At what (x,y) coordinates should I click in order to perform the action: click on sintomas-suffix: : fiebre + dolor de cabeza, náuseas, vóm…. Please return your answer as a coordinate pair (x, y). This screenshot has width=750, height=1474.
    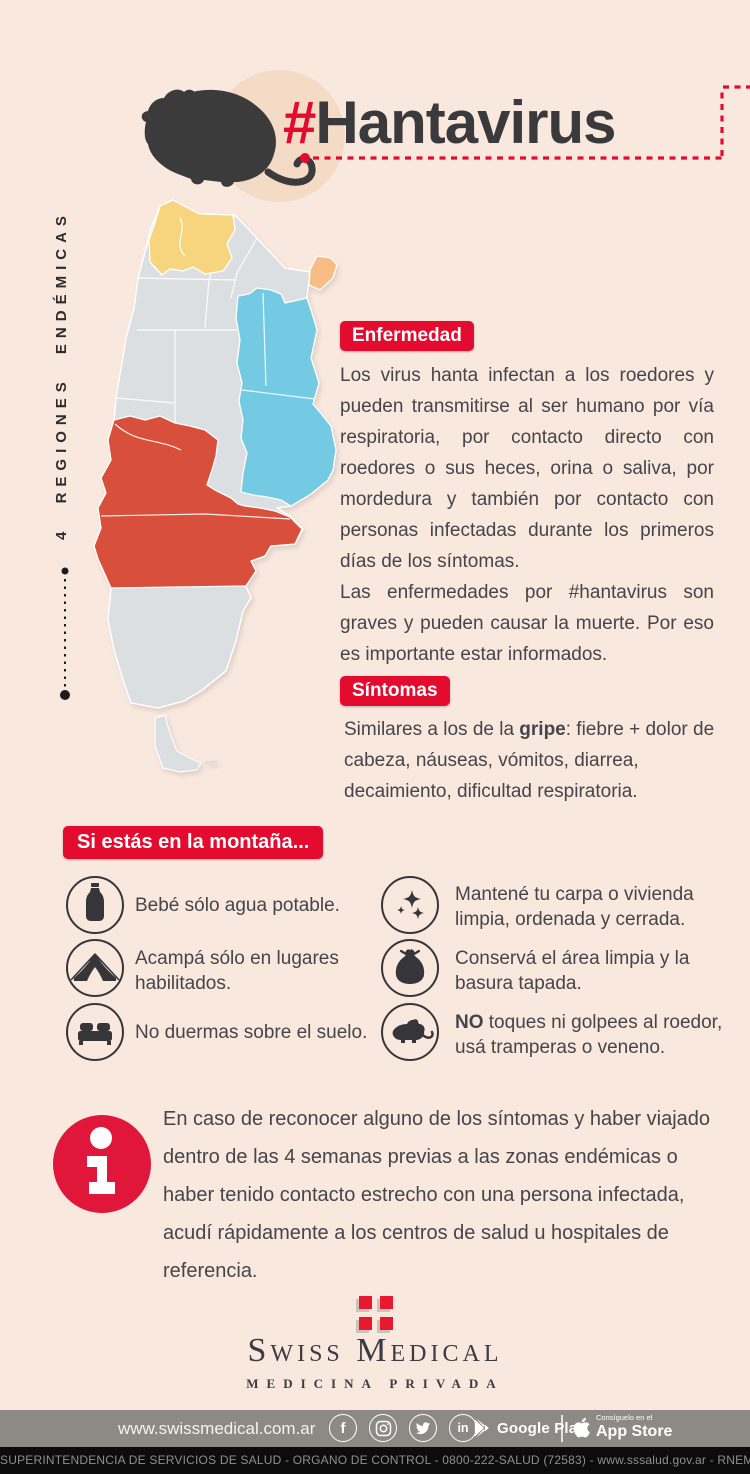
    Looking at the image, I should click on (529, 760).